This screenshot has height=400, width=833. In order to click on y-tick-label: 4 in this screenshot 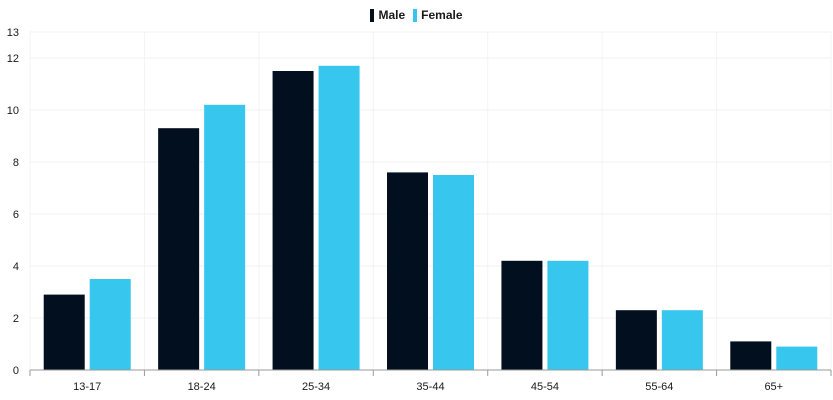, I will do `click(16, 267)`.